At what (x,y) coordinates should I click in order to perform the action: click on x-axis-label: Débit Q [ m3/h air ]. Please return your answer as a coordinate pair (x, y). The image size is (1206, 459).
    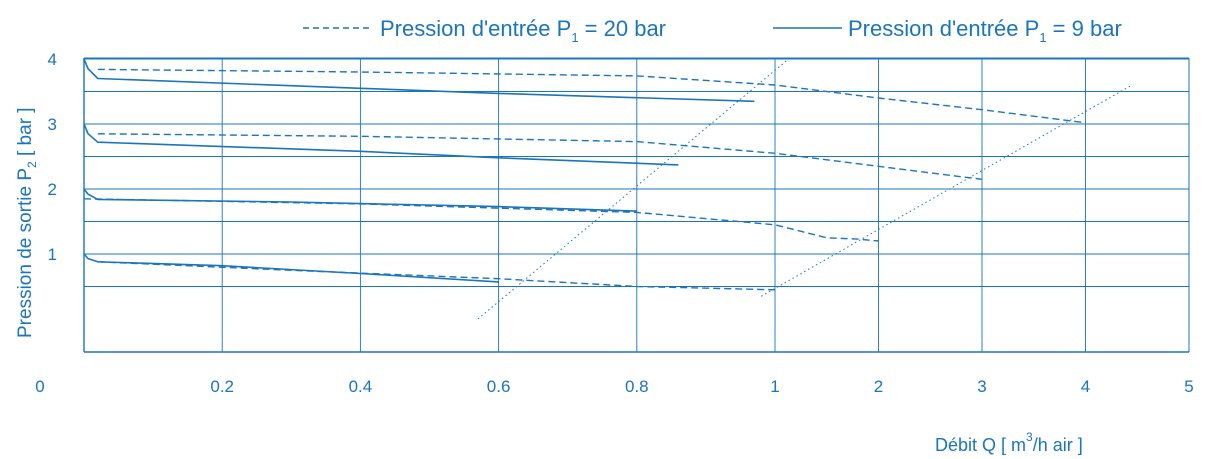
    Looking at the image, I should click on (1009, 442).